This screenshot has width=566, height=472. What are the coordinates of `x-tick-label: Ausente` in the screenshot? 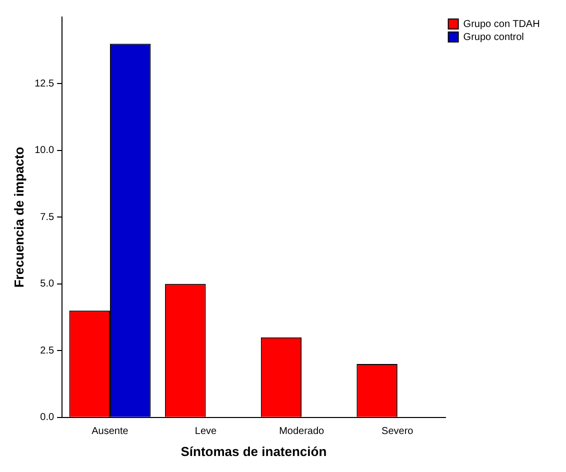 It's located at (110, 432).